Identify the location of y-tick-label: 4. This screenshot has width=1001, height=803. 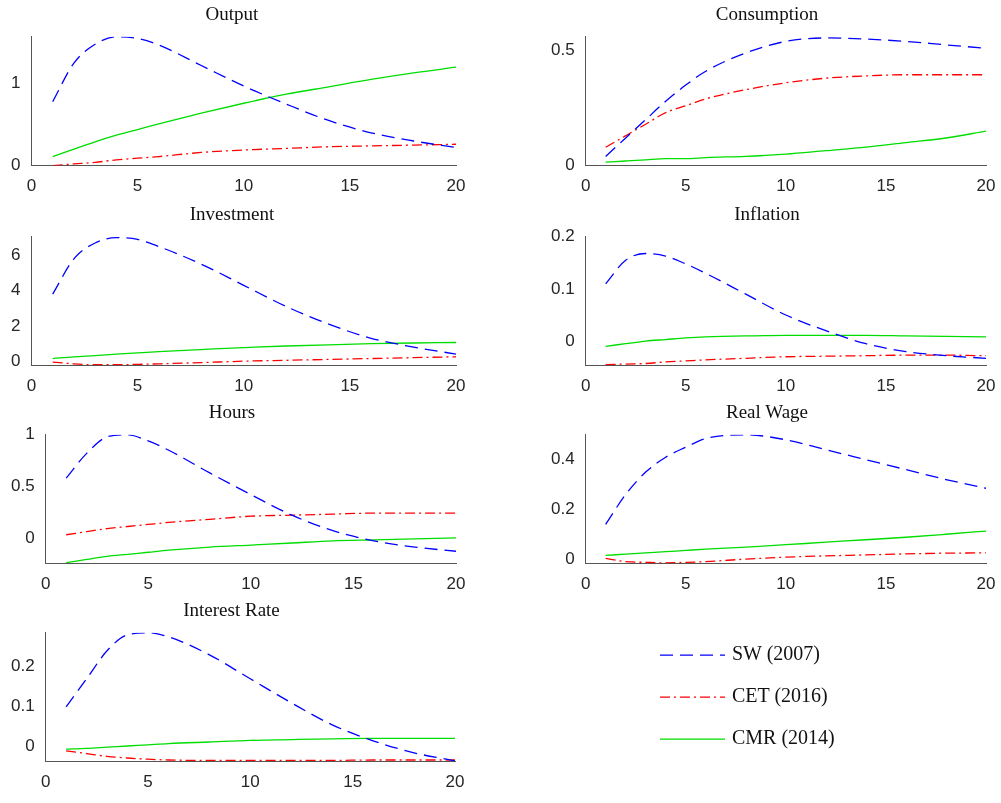
(15, 290).